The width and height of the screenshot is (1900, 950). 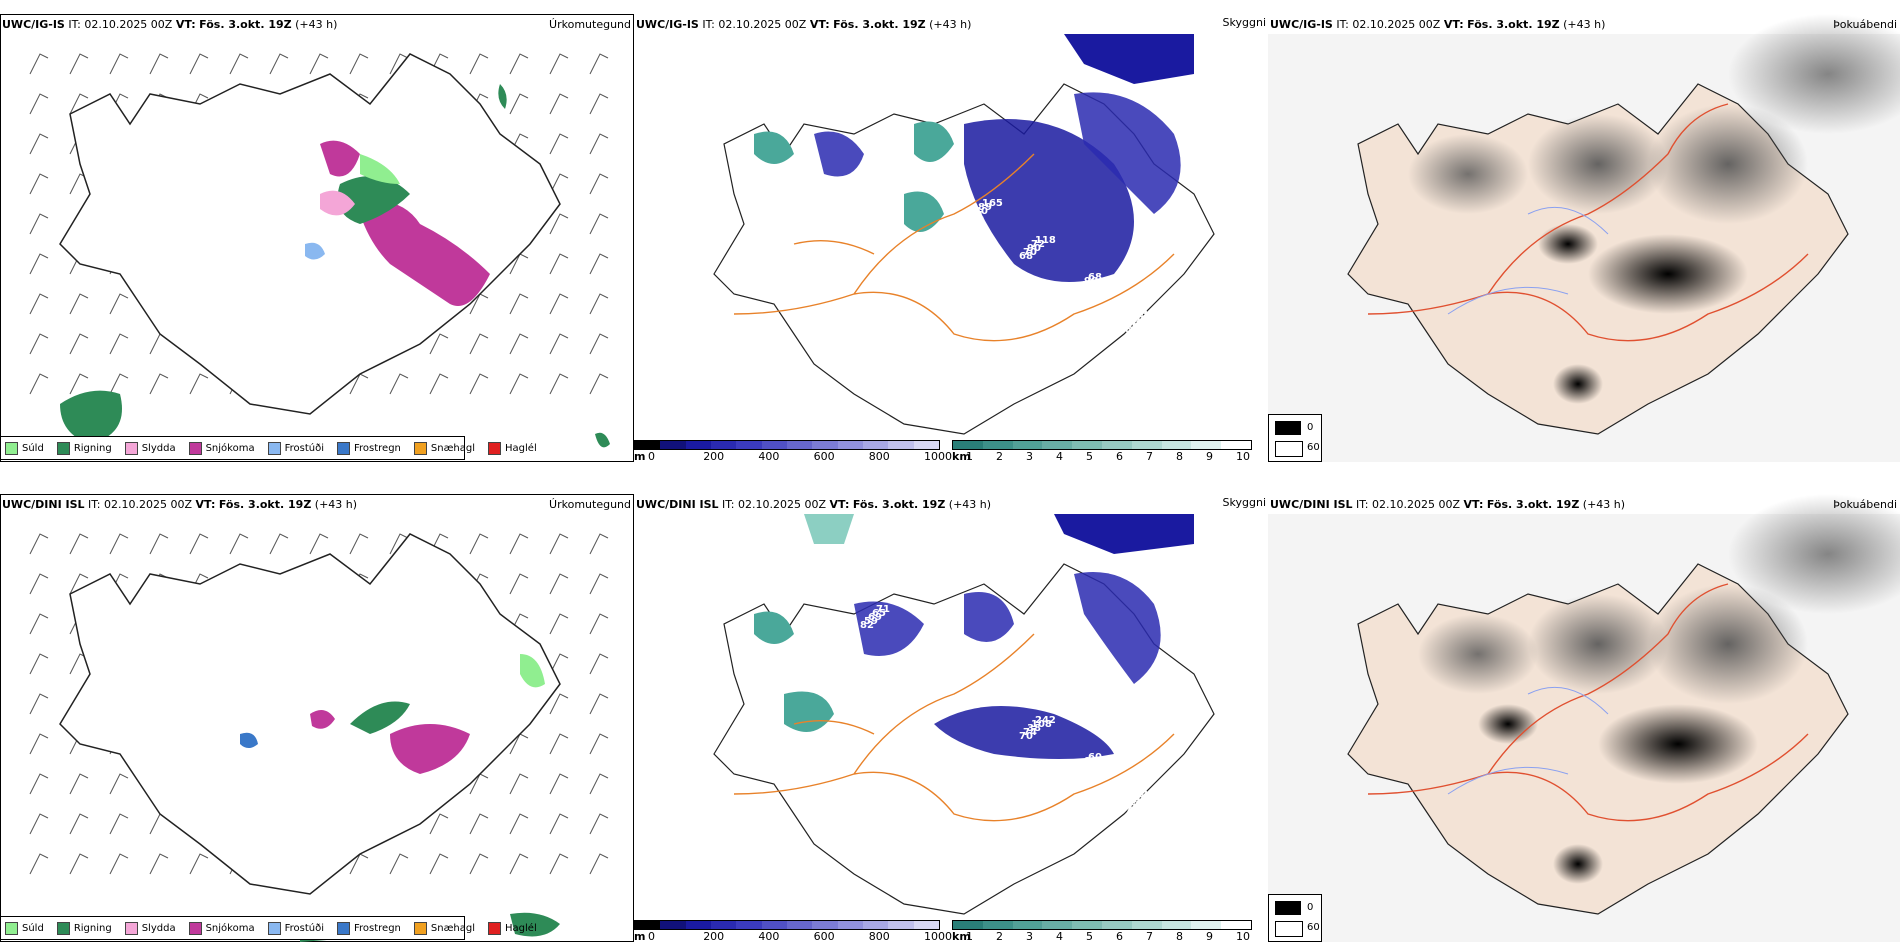 What do you see at coordinates (590, 24) in the screenshot?
I see `panel-label: Úrkomutegund` at bounding box center [590, 24].